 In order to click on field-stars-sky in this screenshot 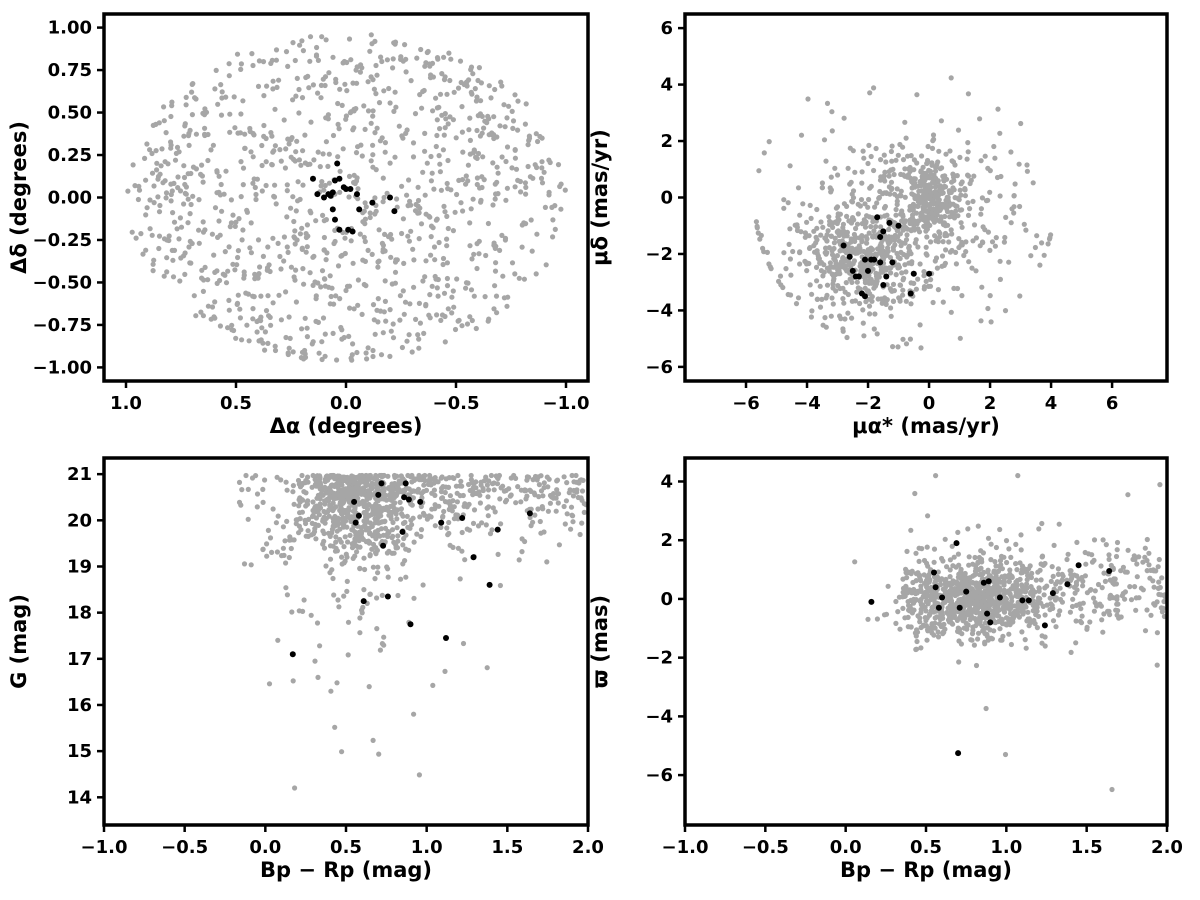, I will do `click(346, 197)`.